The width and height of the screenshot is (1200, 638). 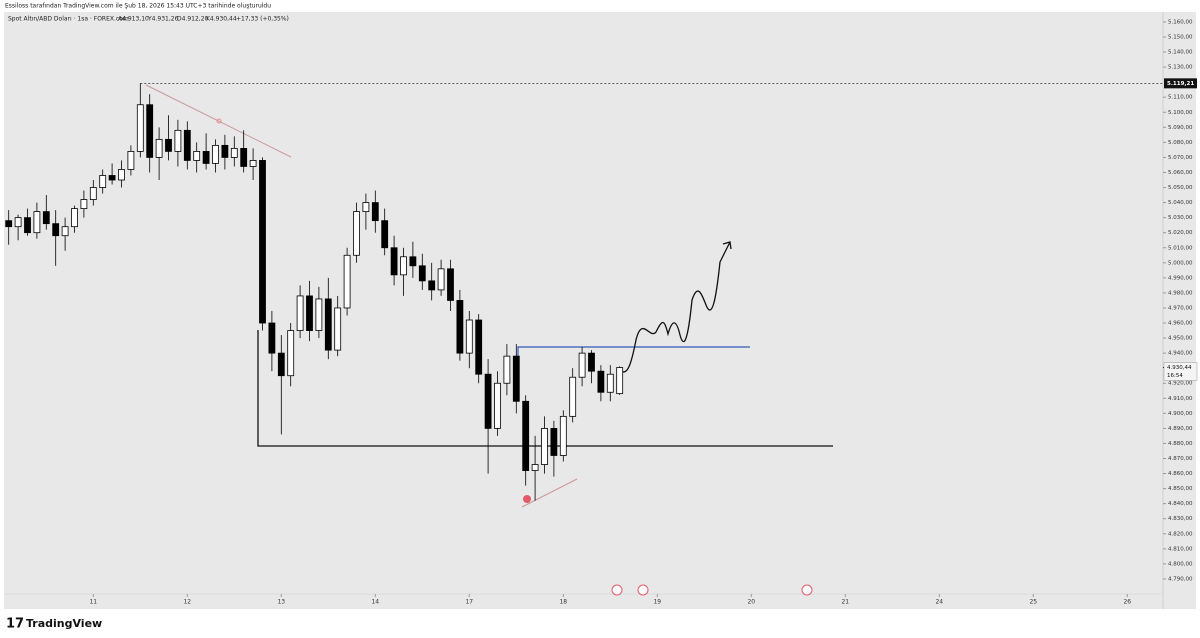 I want to click on y-tick-label: 5.070,00, so click(x=1180, y=158).